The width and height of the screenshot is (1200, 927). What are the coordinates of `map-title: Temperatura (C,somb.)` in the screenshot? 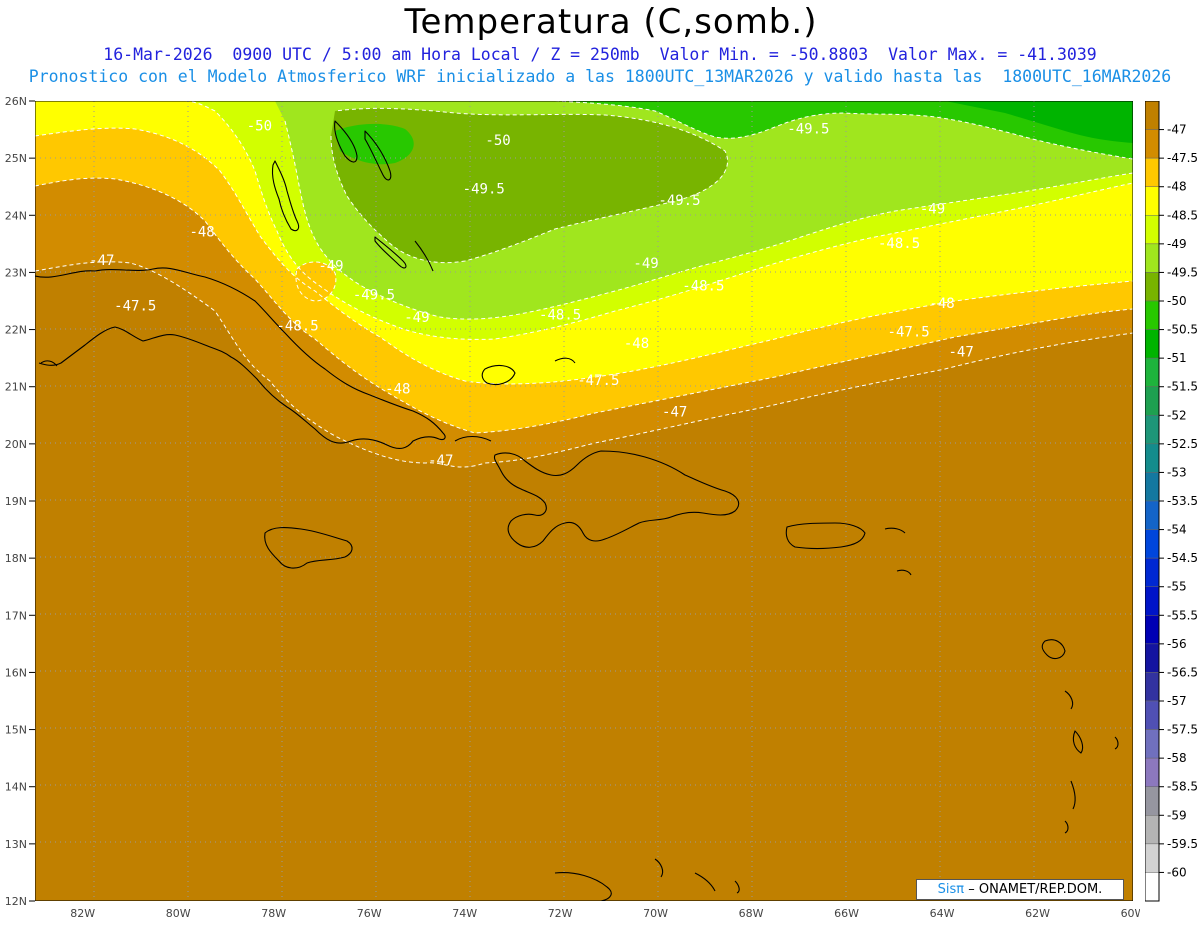 It's located at (611, 22).